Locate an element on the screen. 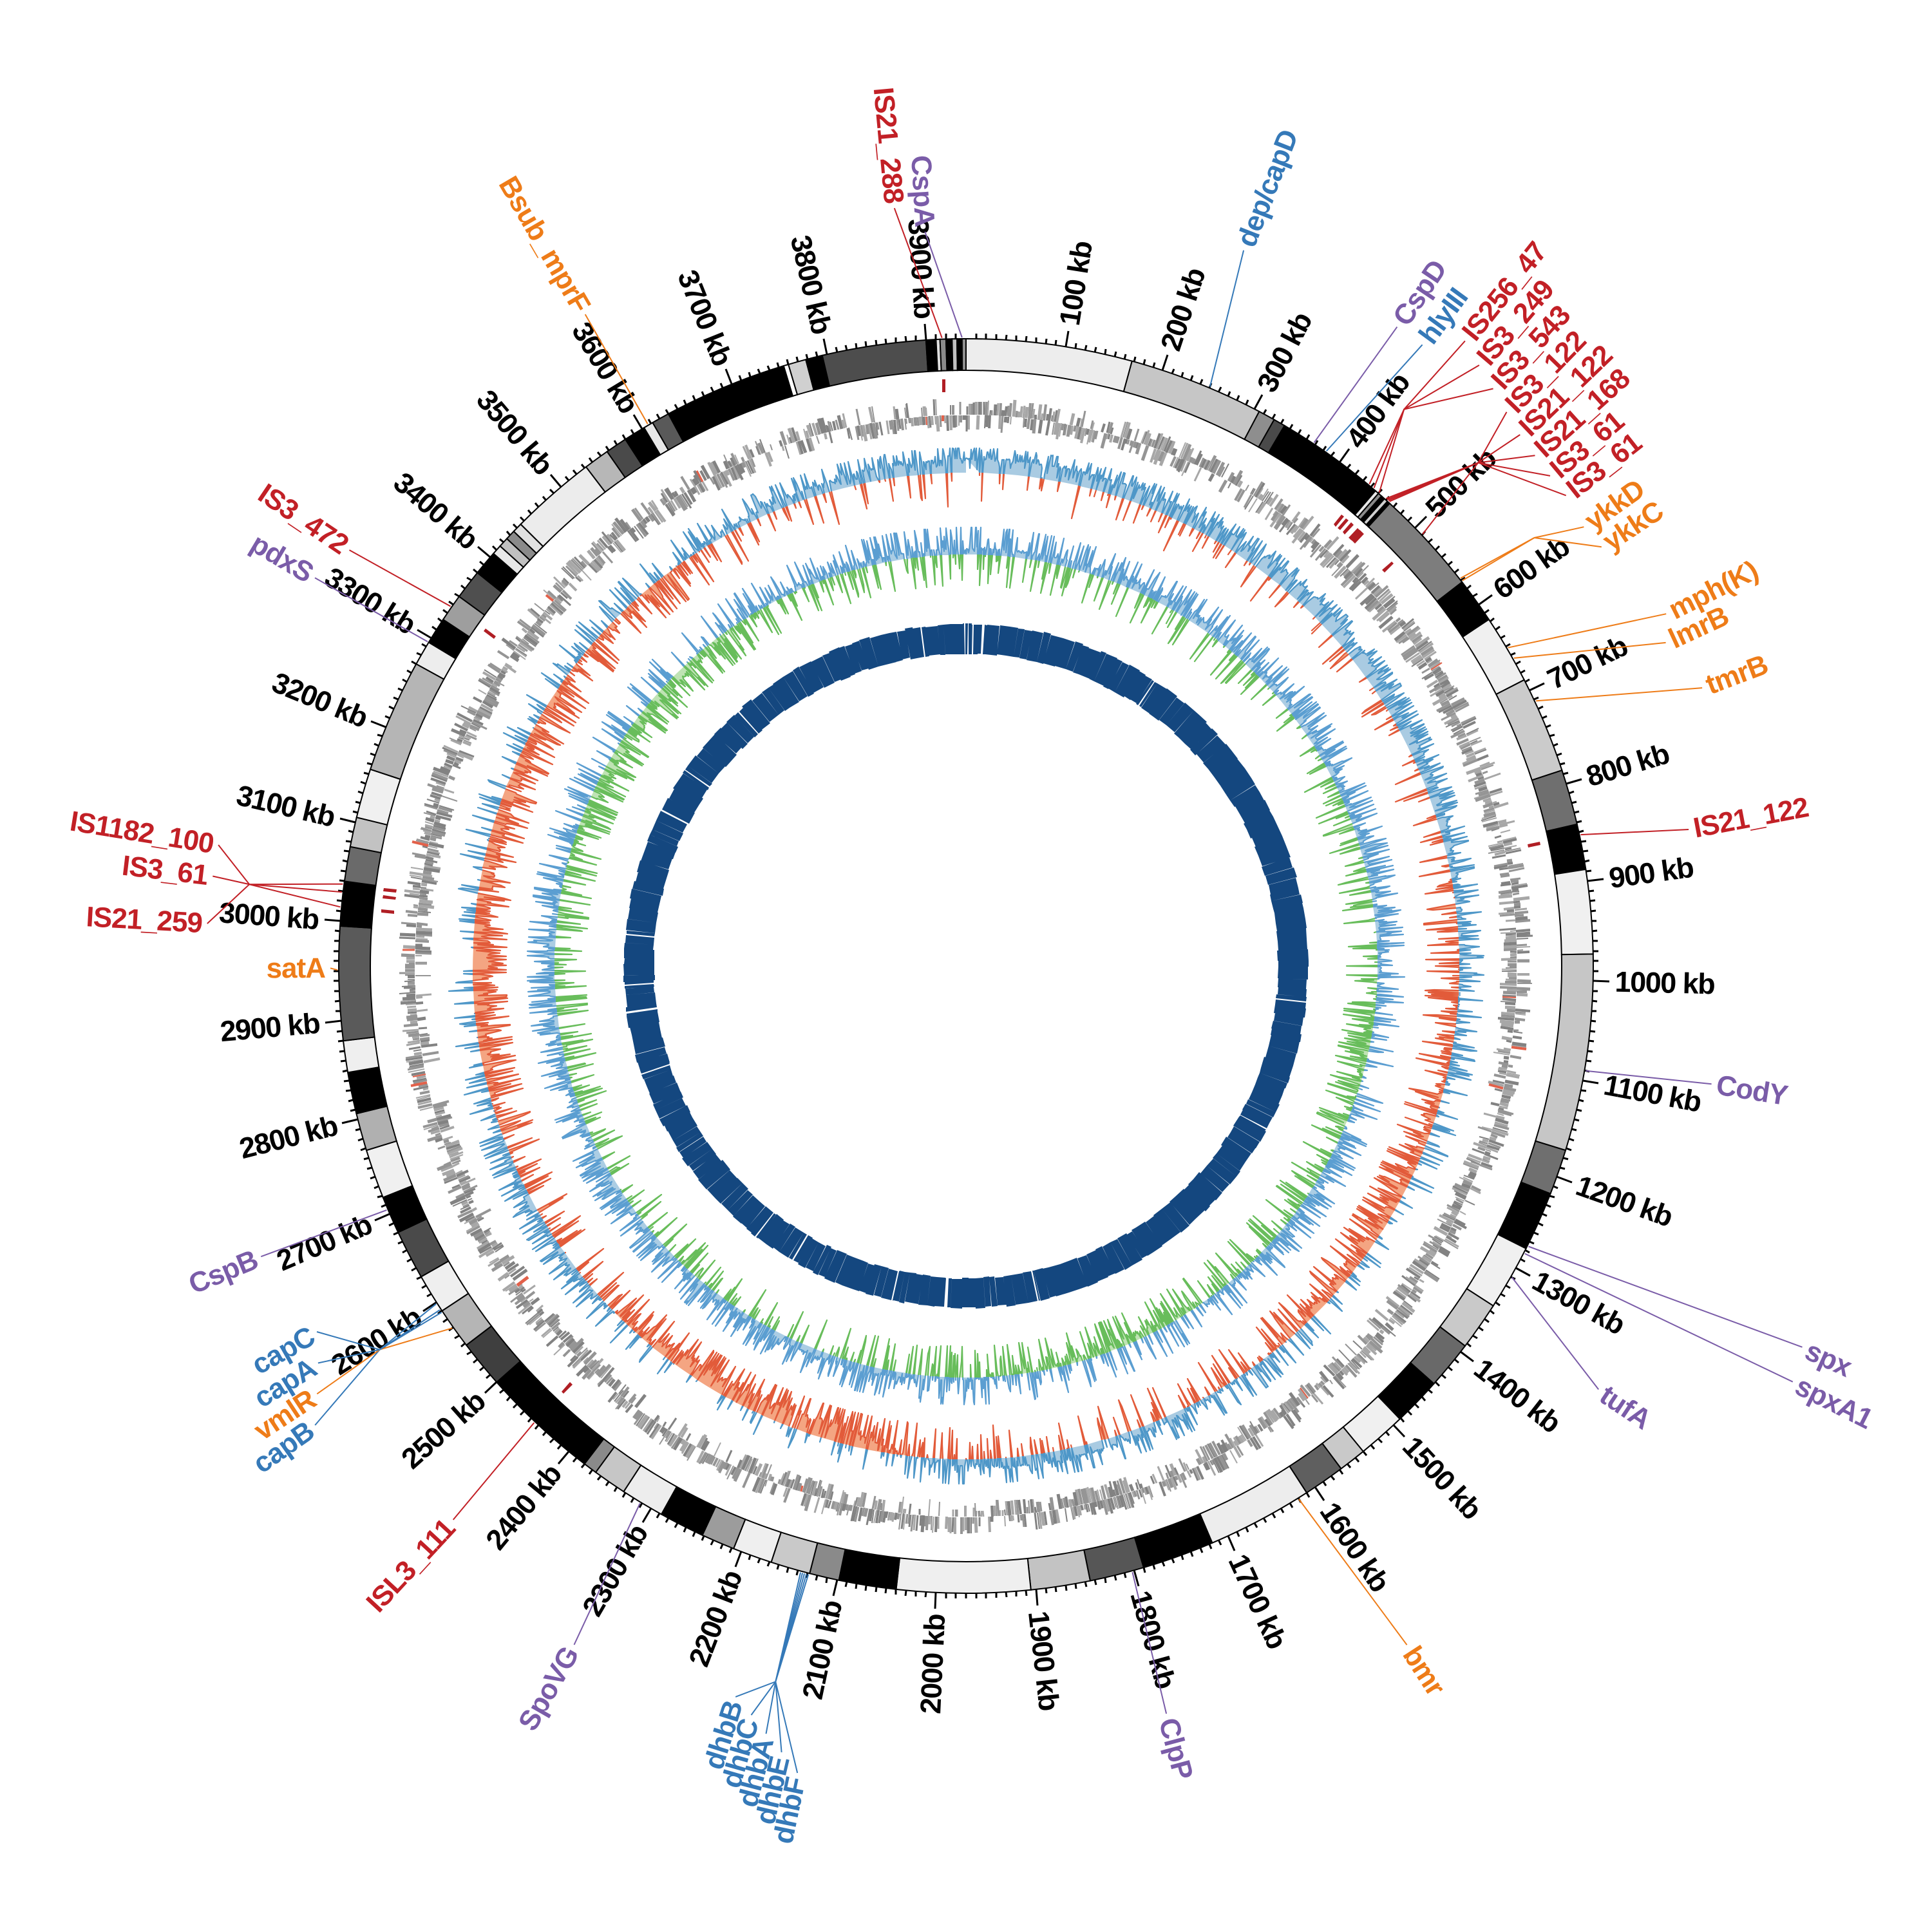  svg-text: satA is located at coordinates (296, 968).